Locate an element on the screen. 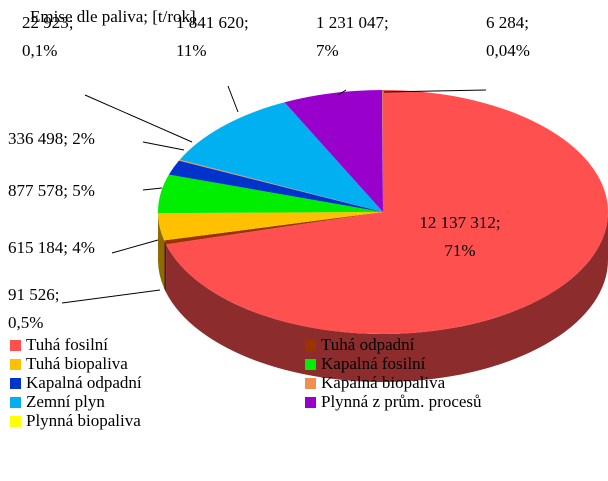 Image resolution: width=608 pixels, height=481 pixels. data-label-line: 877 578; 5% is located at coordinates (51, 190).